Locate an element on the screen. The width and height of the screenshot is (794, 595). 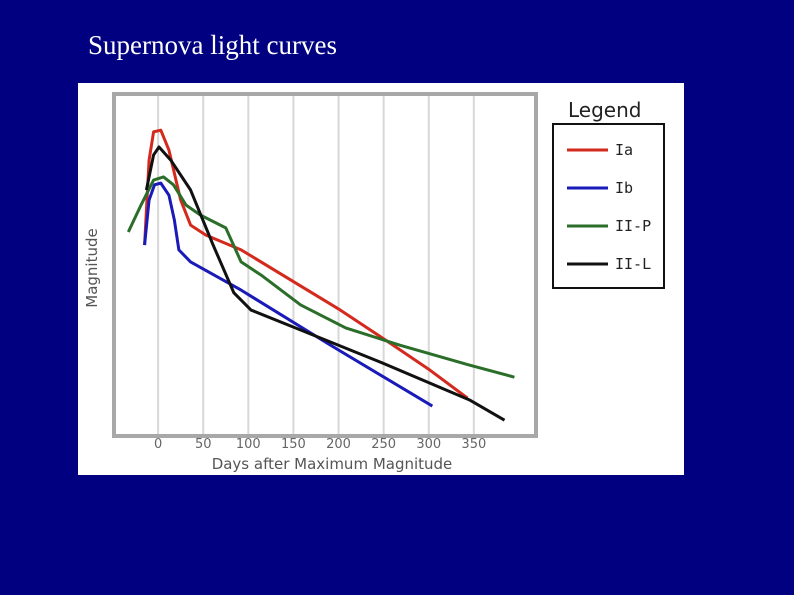
legend-label: Ib is located at coordinates (624, 188).